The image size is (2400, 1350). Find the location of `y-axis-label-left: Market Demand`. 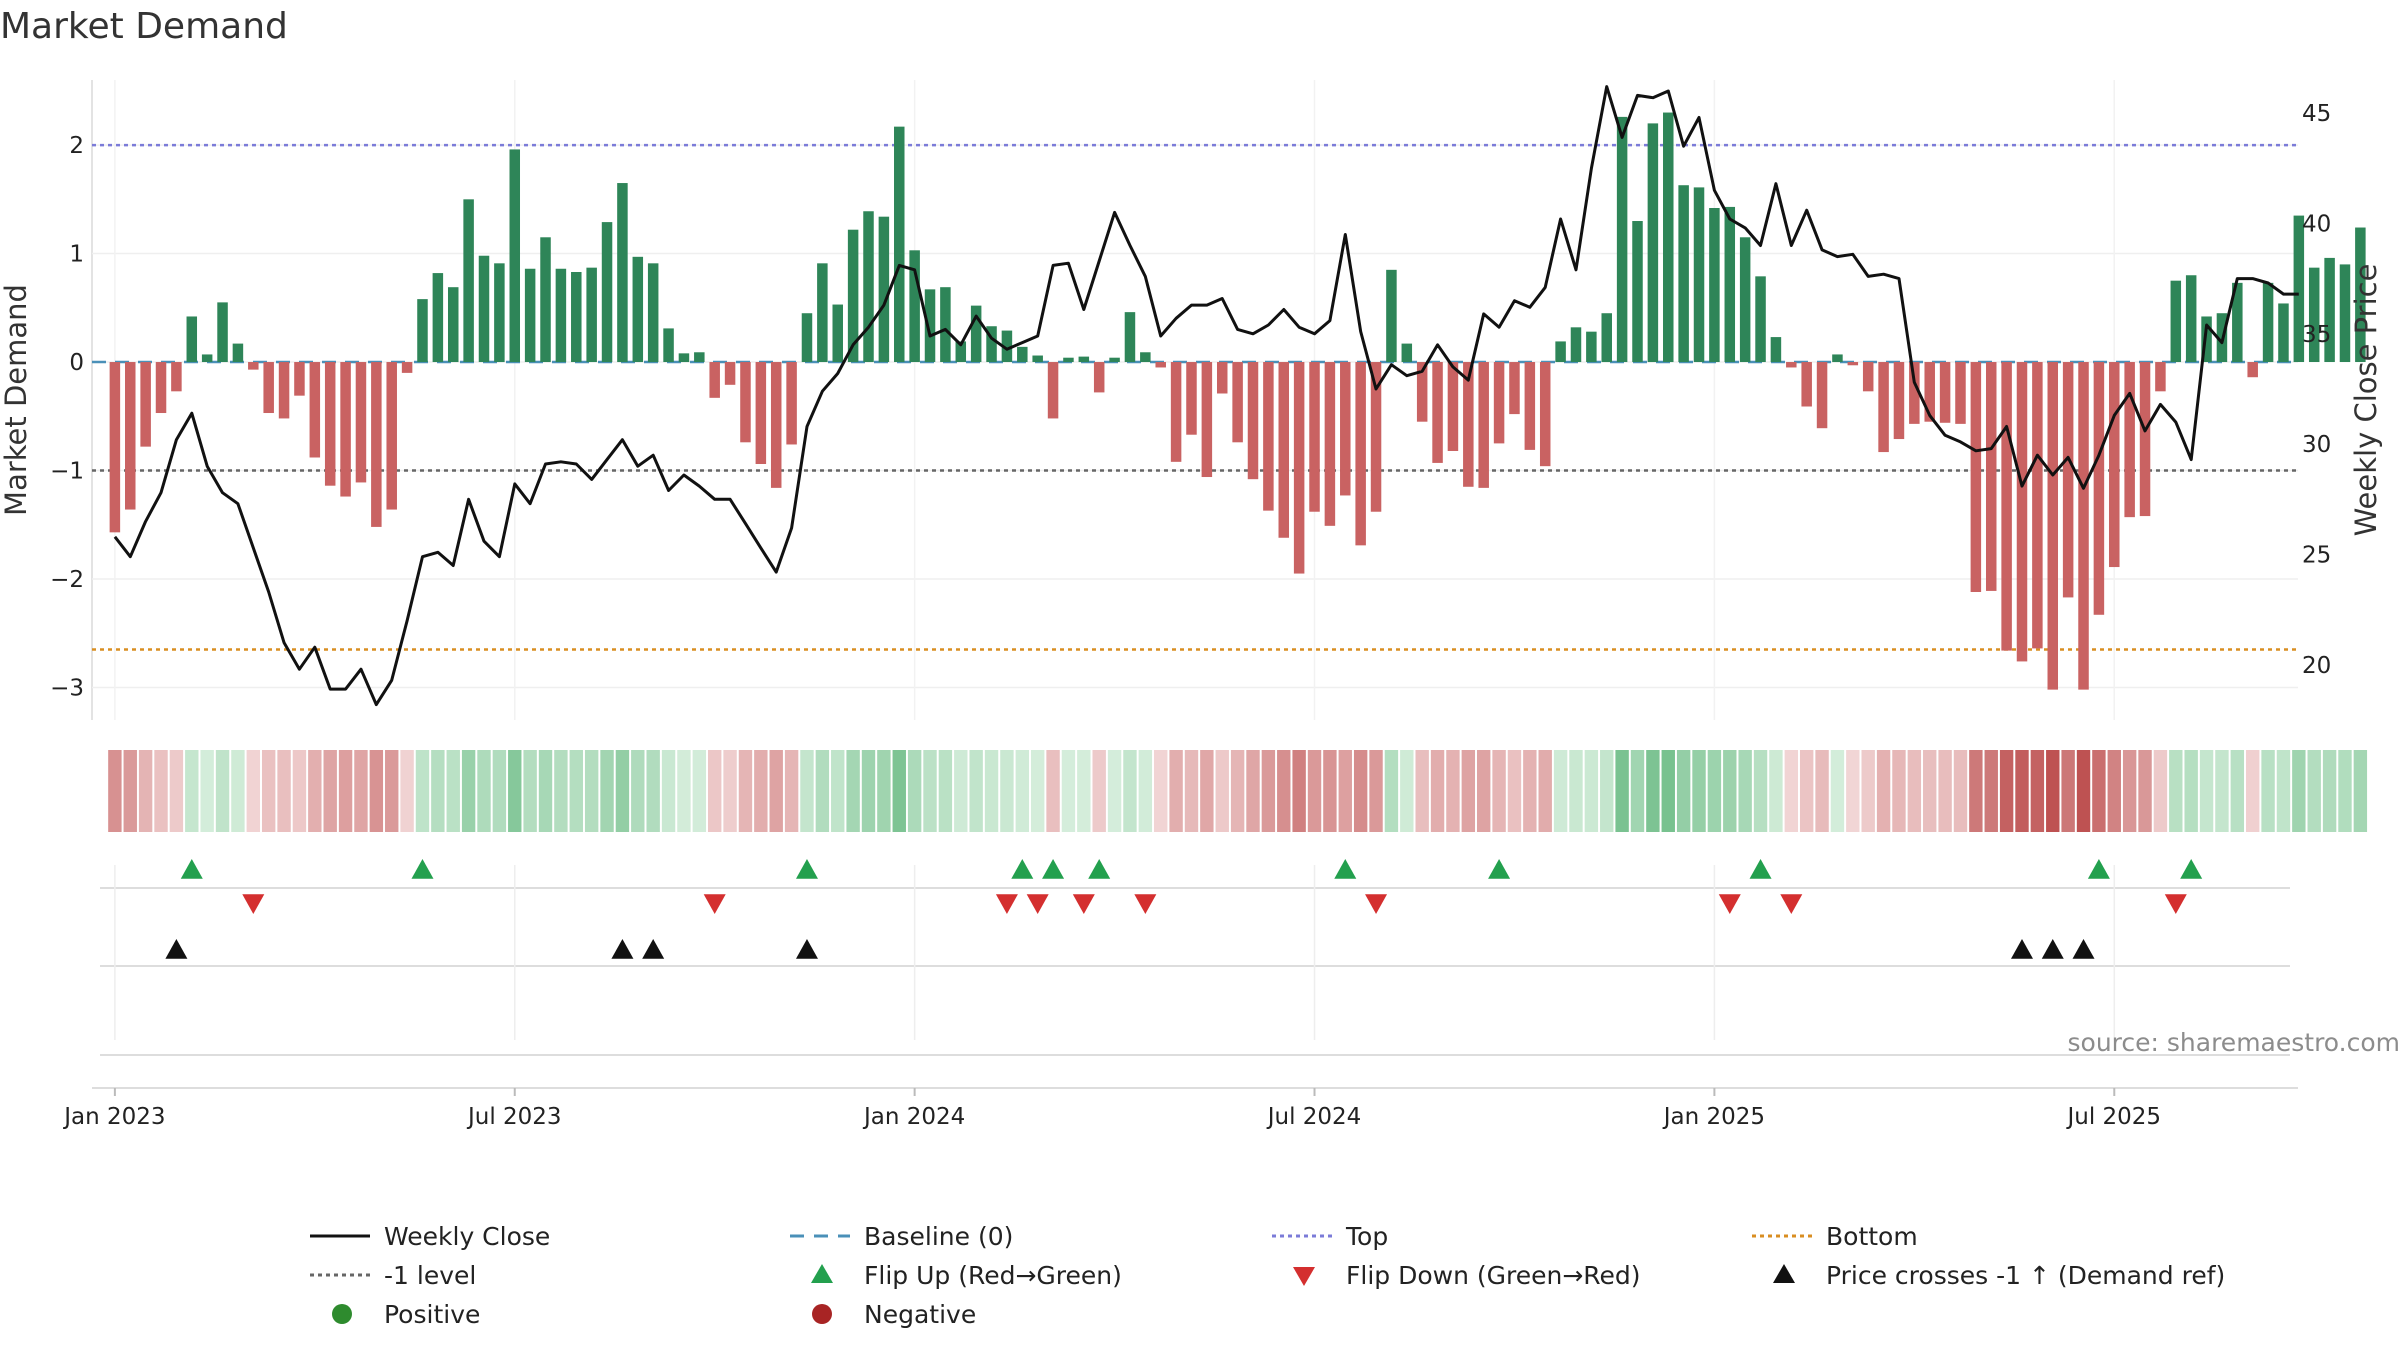

y-axis-label-left: Market Demand is located at coordinates (16, 400).